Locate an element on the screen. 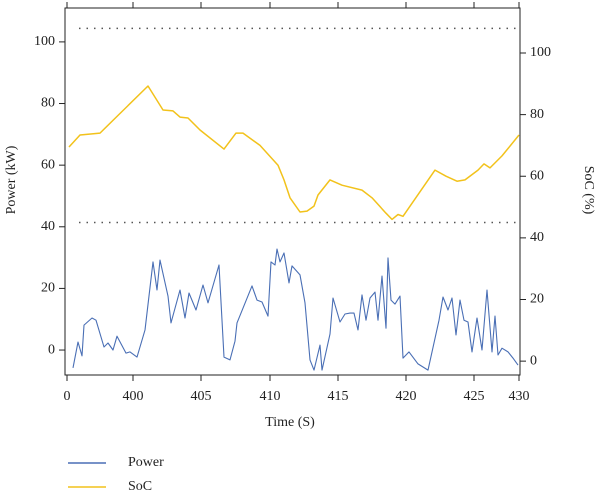 The height and width of the screenshot is (501, 600). x-tick-label: 410 is located at coordinates (270, 396).